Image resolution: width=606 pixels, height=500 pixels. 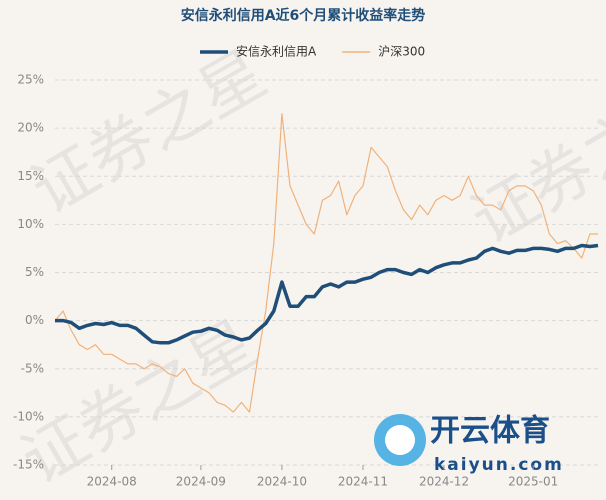 I want to click on y-tick-label: 5%, so click(x=34, y=272).